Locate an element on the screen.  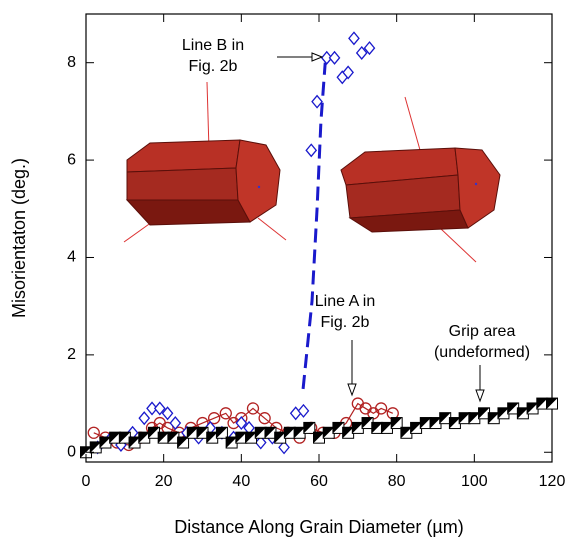
y-tick-label: 0 is located at coordinates (71, 451).